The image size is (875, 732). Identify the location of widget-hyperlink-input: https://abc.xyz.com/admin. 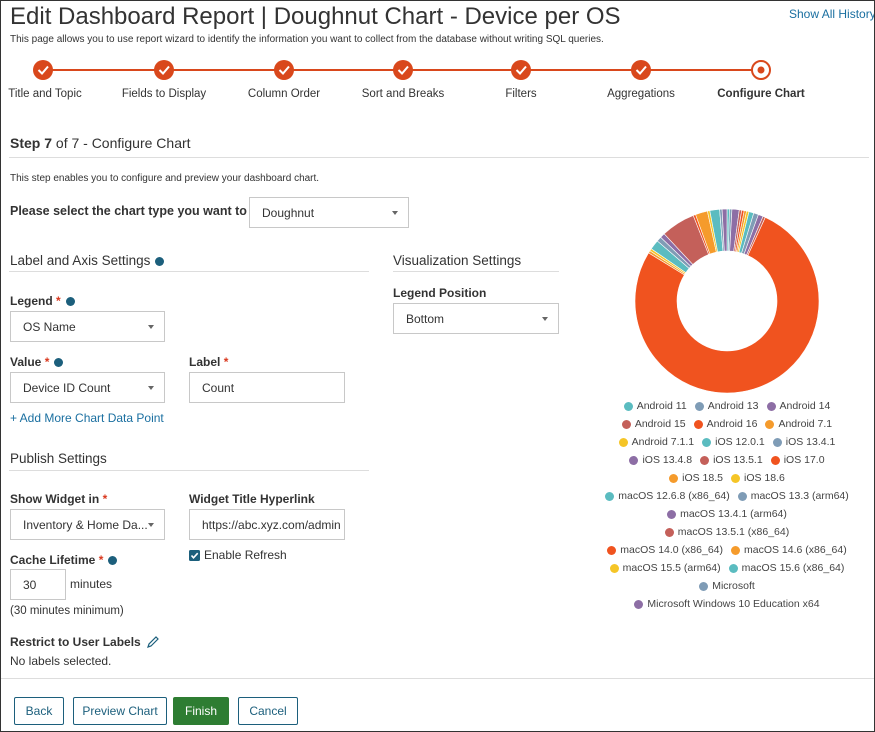
(267, 524).